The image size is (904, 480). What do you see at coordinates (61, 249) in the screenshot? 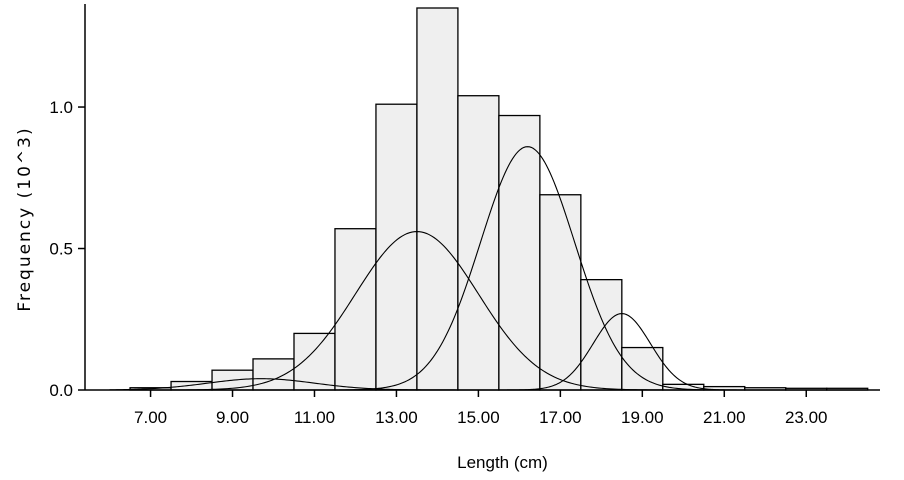
I see `y-tick-label: 0.5` at bounding box center [61, 249].